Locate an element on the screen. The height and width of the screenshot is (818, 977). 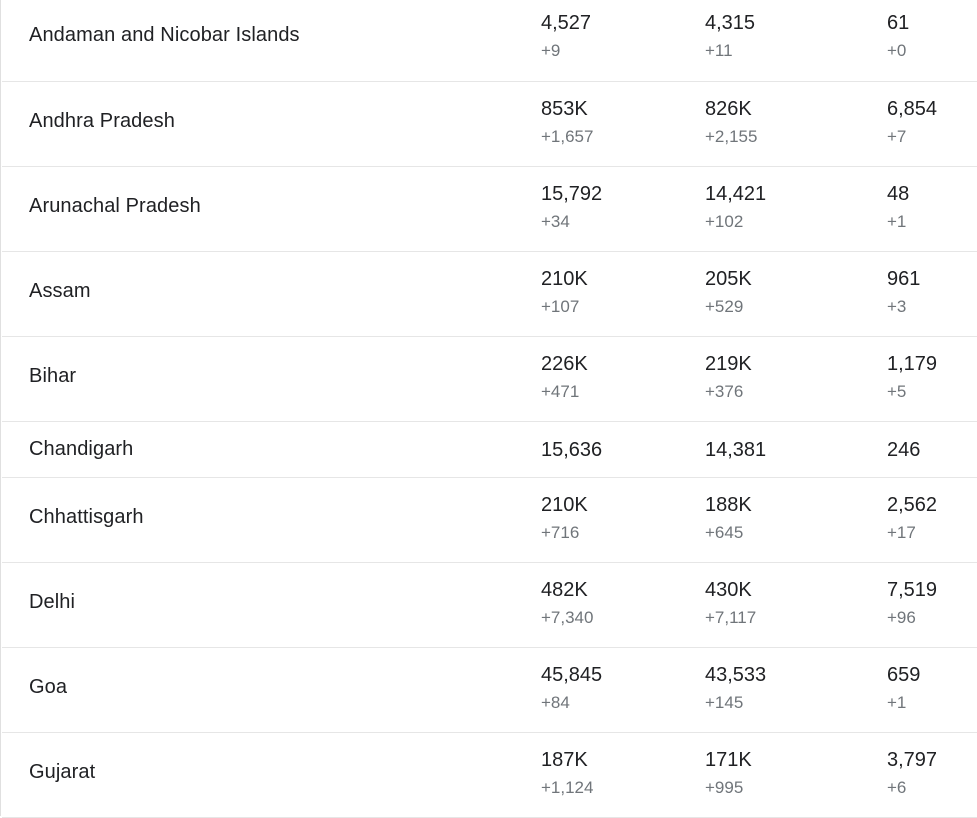
deaths-value: 961 is located at coordinates (904, 279).